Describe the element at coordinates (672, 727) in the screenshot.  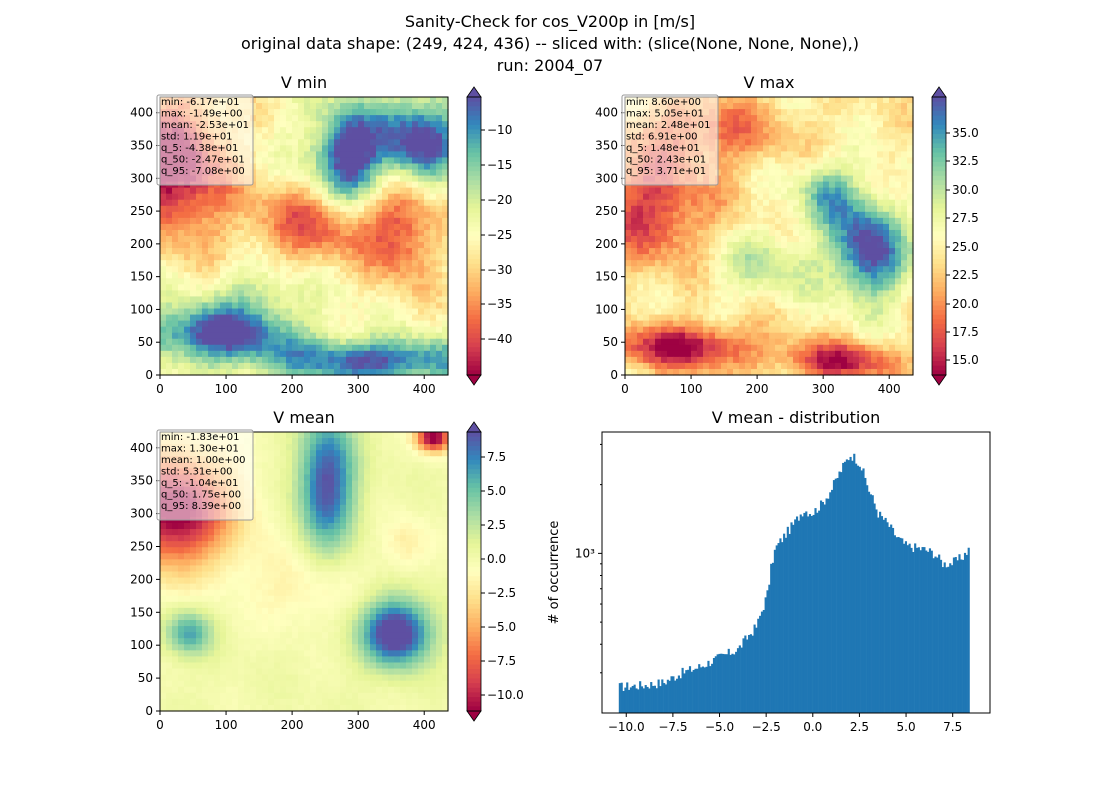
I see `x-tick-label: −7.5` at that location.